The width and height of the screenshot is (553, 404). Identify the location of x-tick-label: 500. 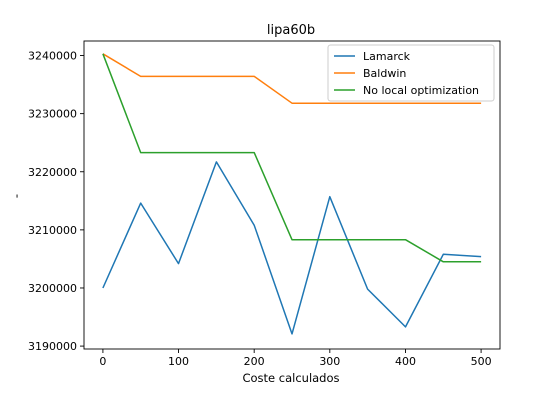
(481, 361).